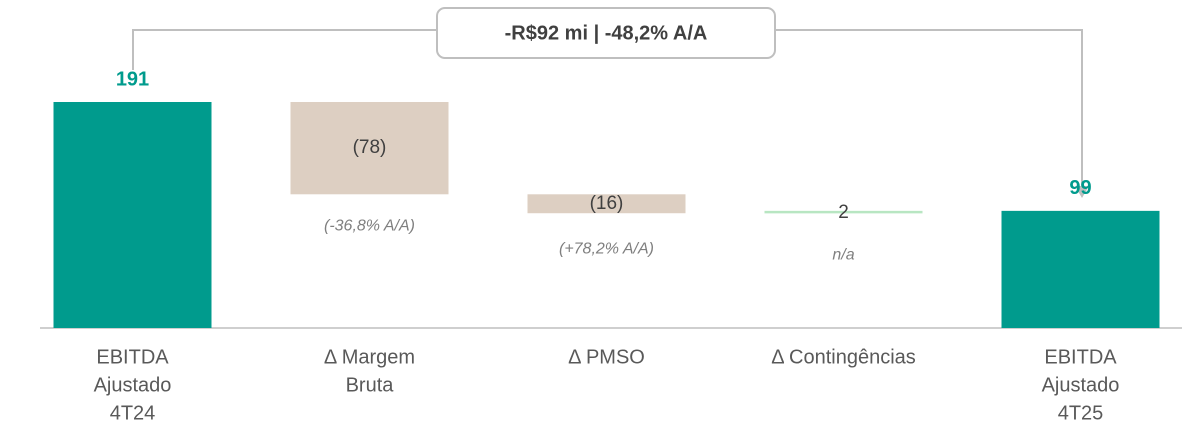 This screenshot has height=438, width=1182. What do you see at coordinates (843, 357) in the screenshot?
I see `category-label: Δ Contingências` at bounding box center [843, 357].